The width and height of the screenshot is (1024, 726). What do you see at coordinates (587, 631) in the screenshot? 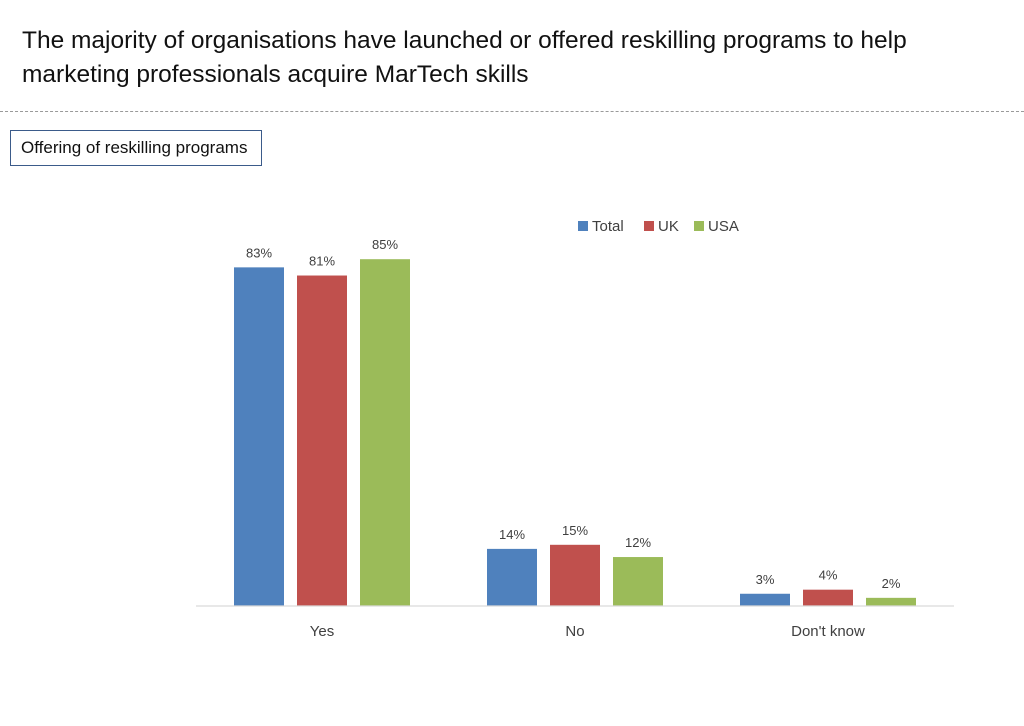
I see `category-labels-layer: Yes No Don't know` at bounding box center [587, 631].